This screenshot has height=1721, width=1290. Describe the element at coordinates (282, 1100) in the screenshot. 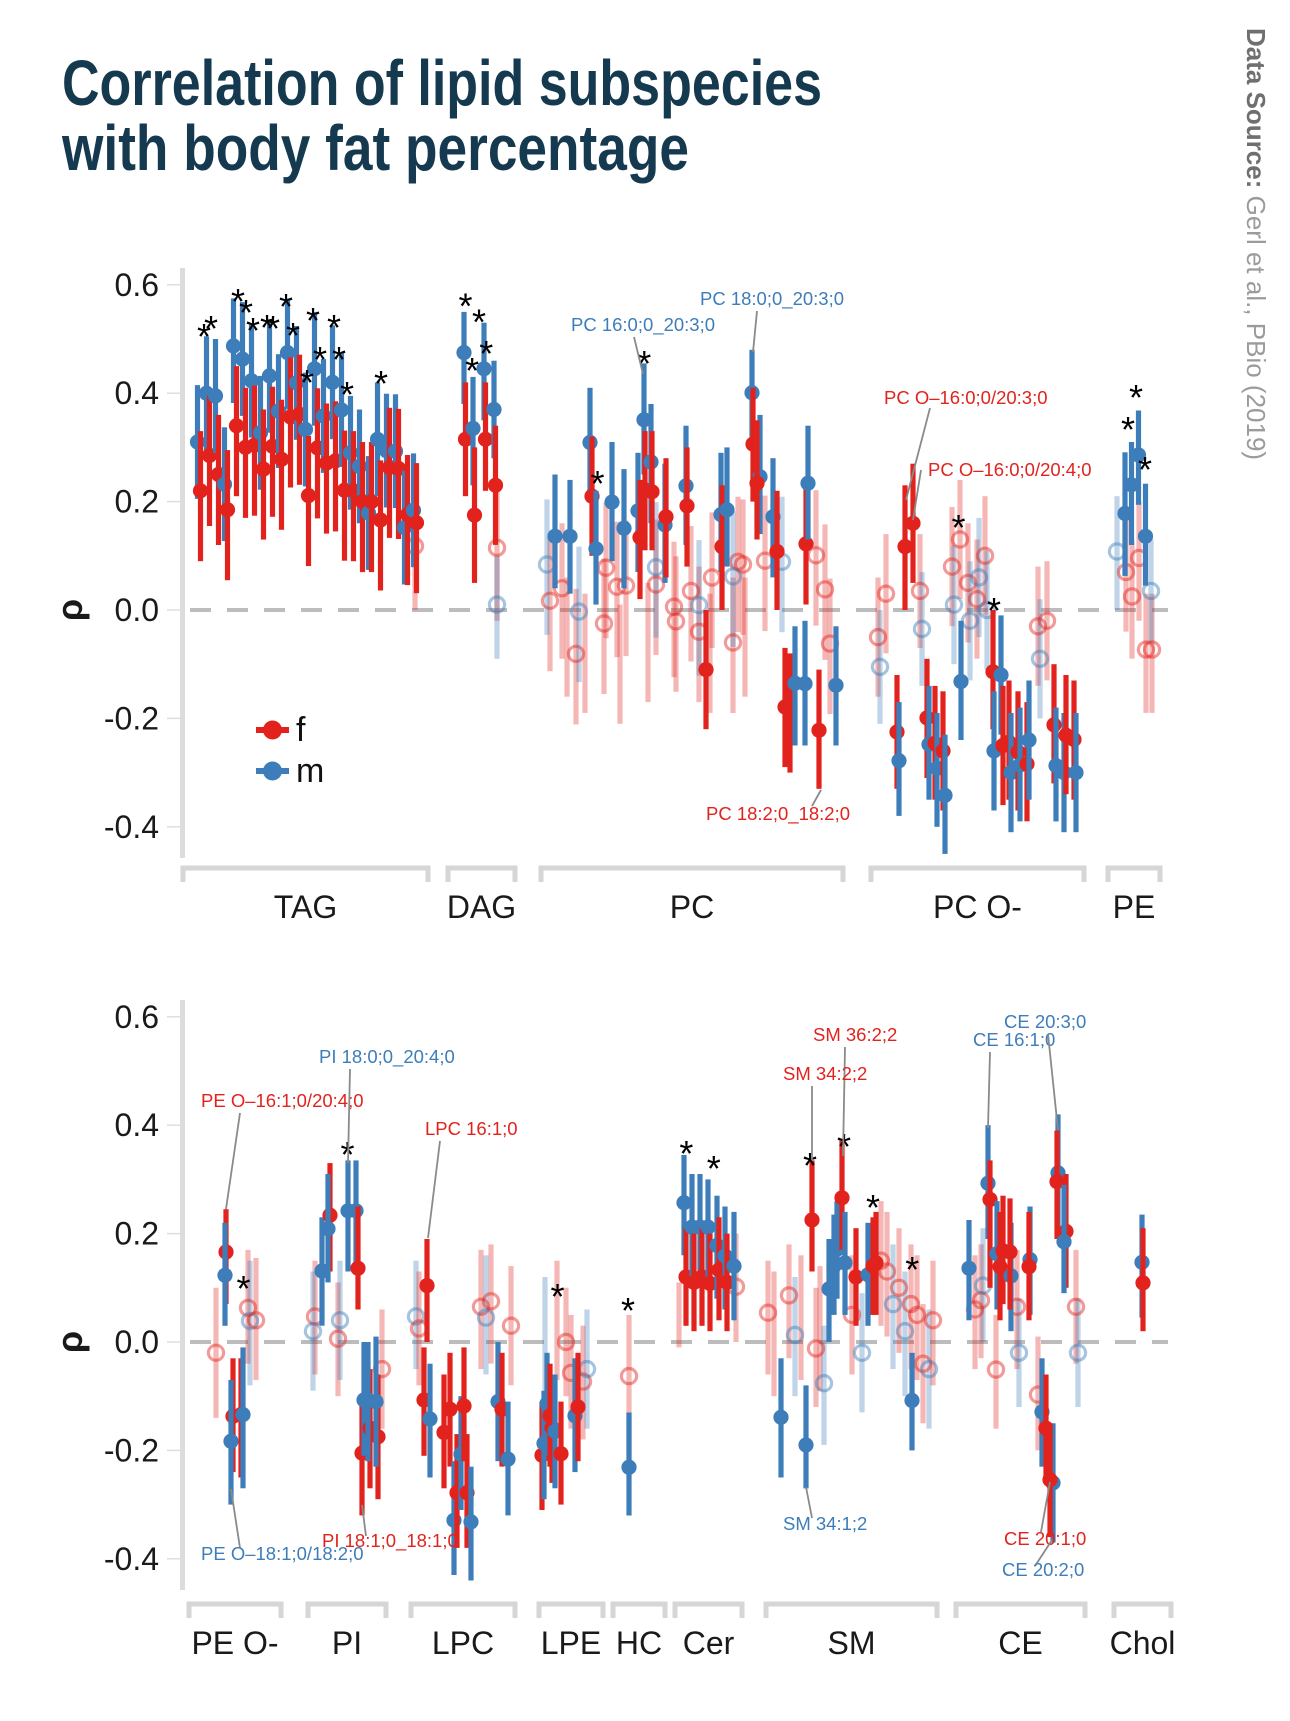

I see `svg-text: PE O–16:1;0/20:4;0` at that location.